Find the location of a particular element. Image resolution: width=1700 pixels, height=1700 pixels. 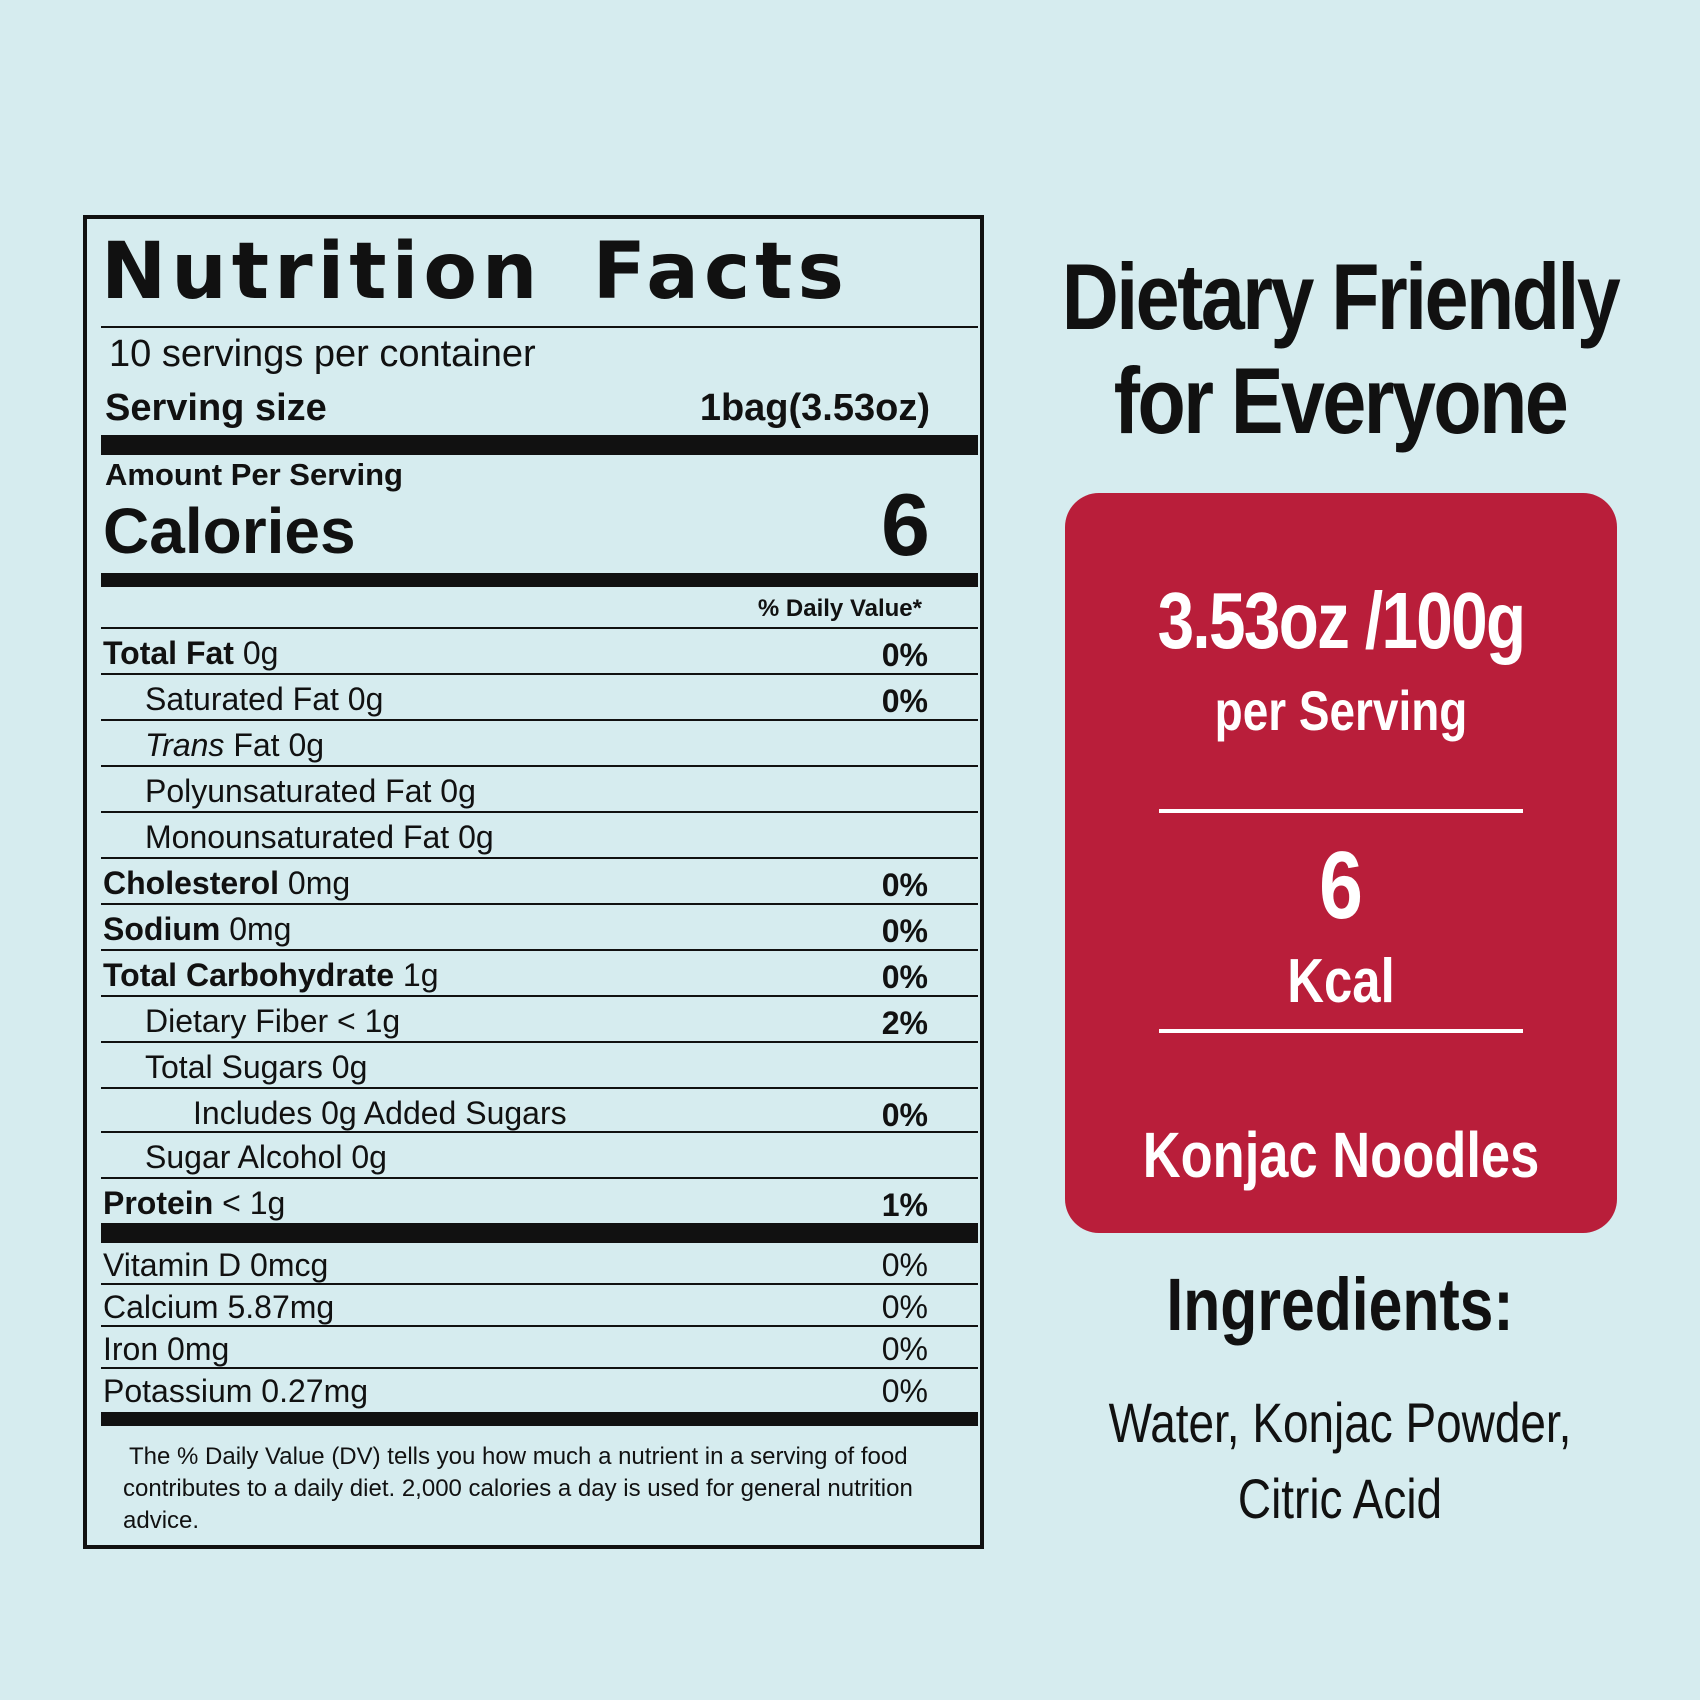

daily-value-percent: 2% is located at coordinates (904, 1023).